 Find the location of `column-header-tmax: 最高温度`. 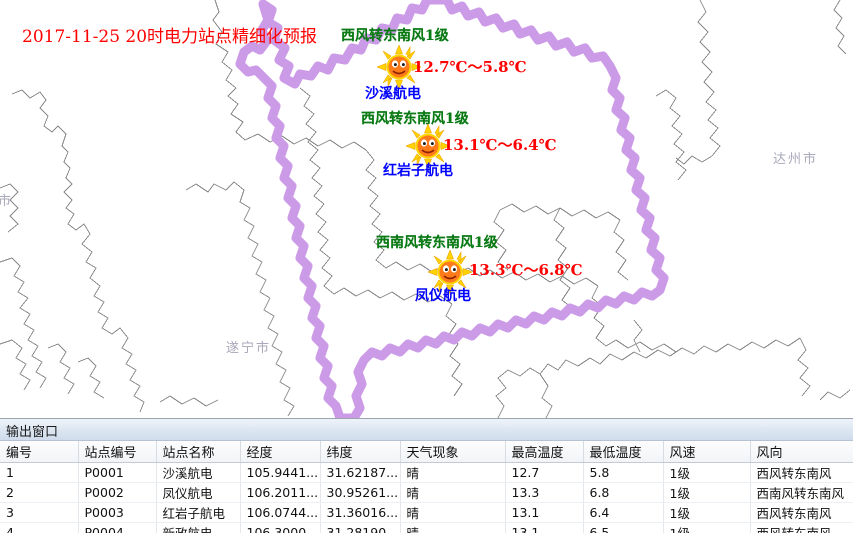

column-header-tmax: 最高温度 is located at coordinates (544, 452).